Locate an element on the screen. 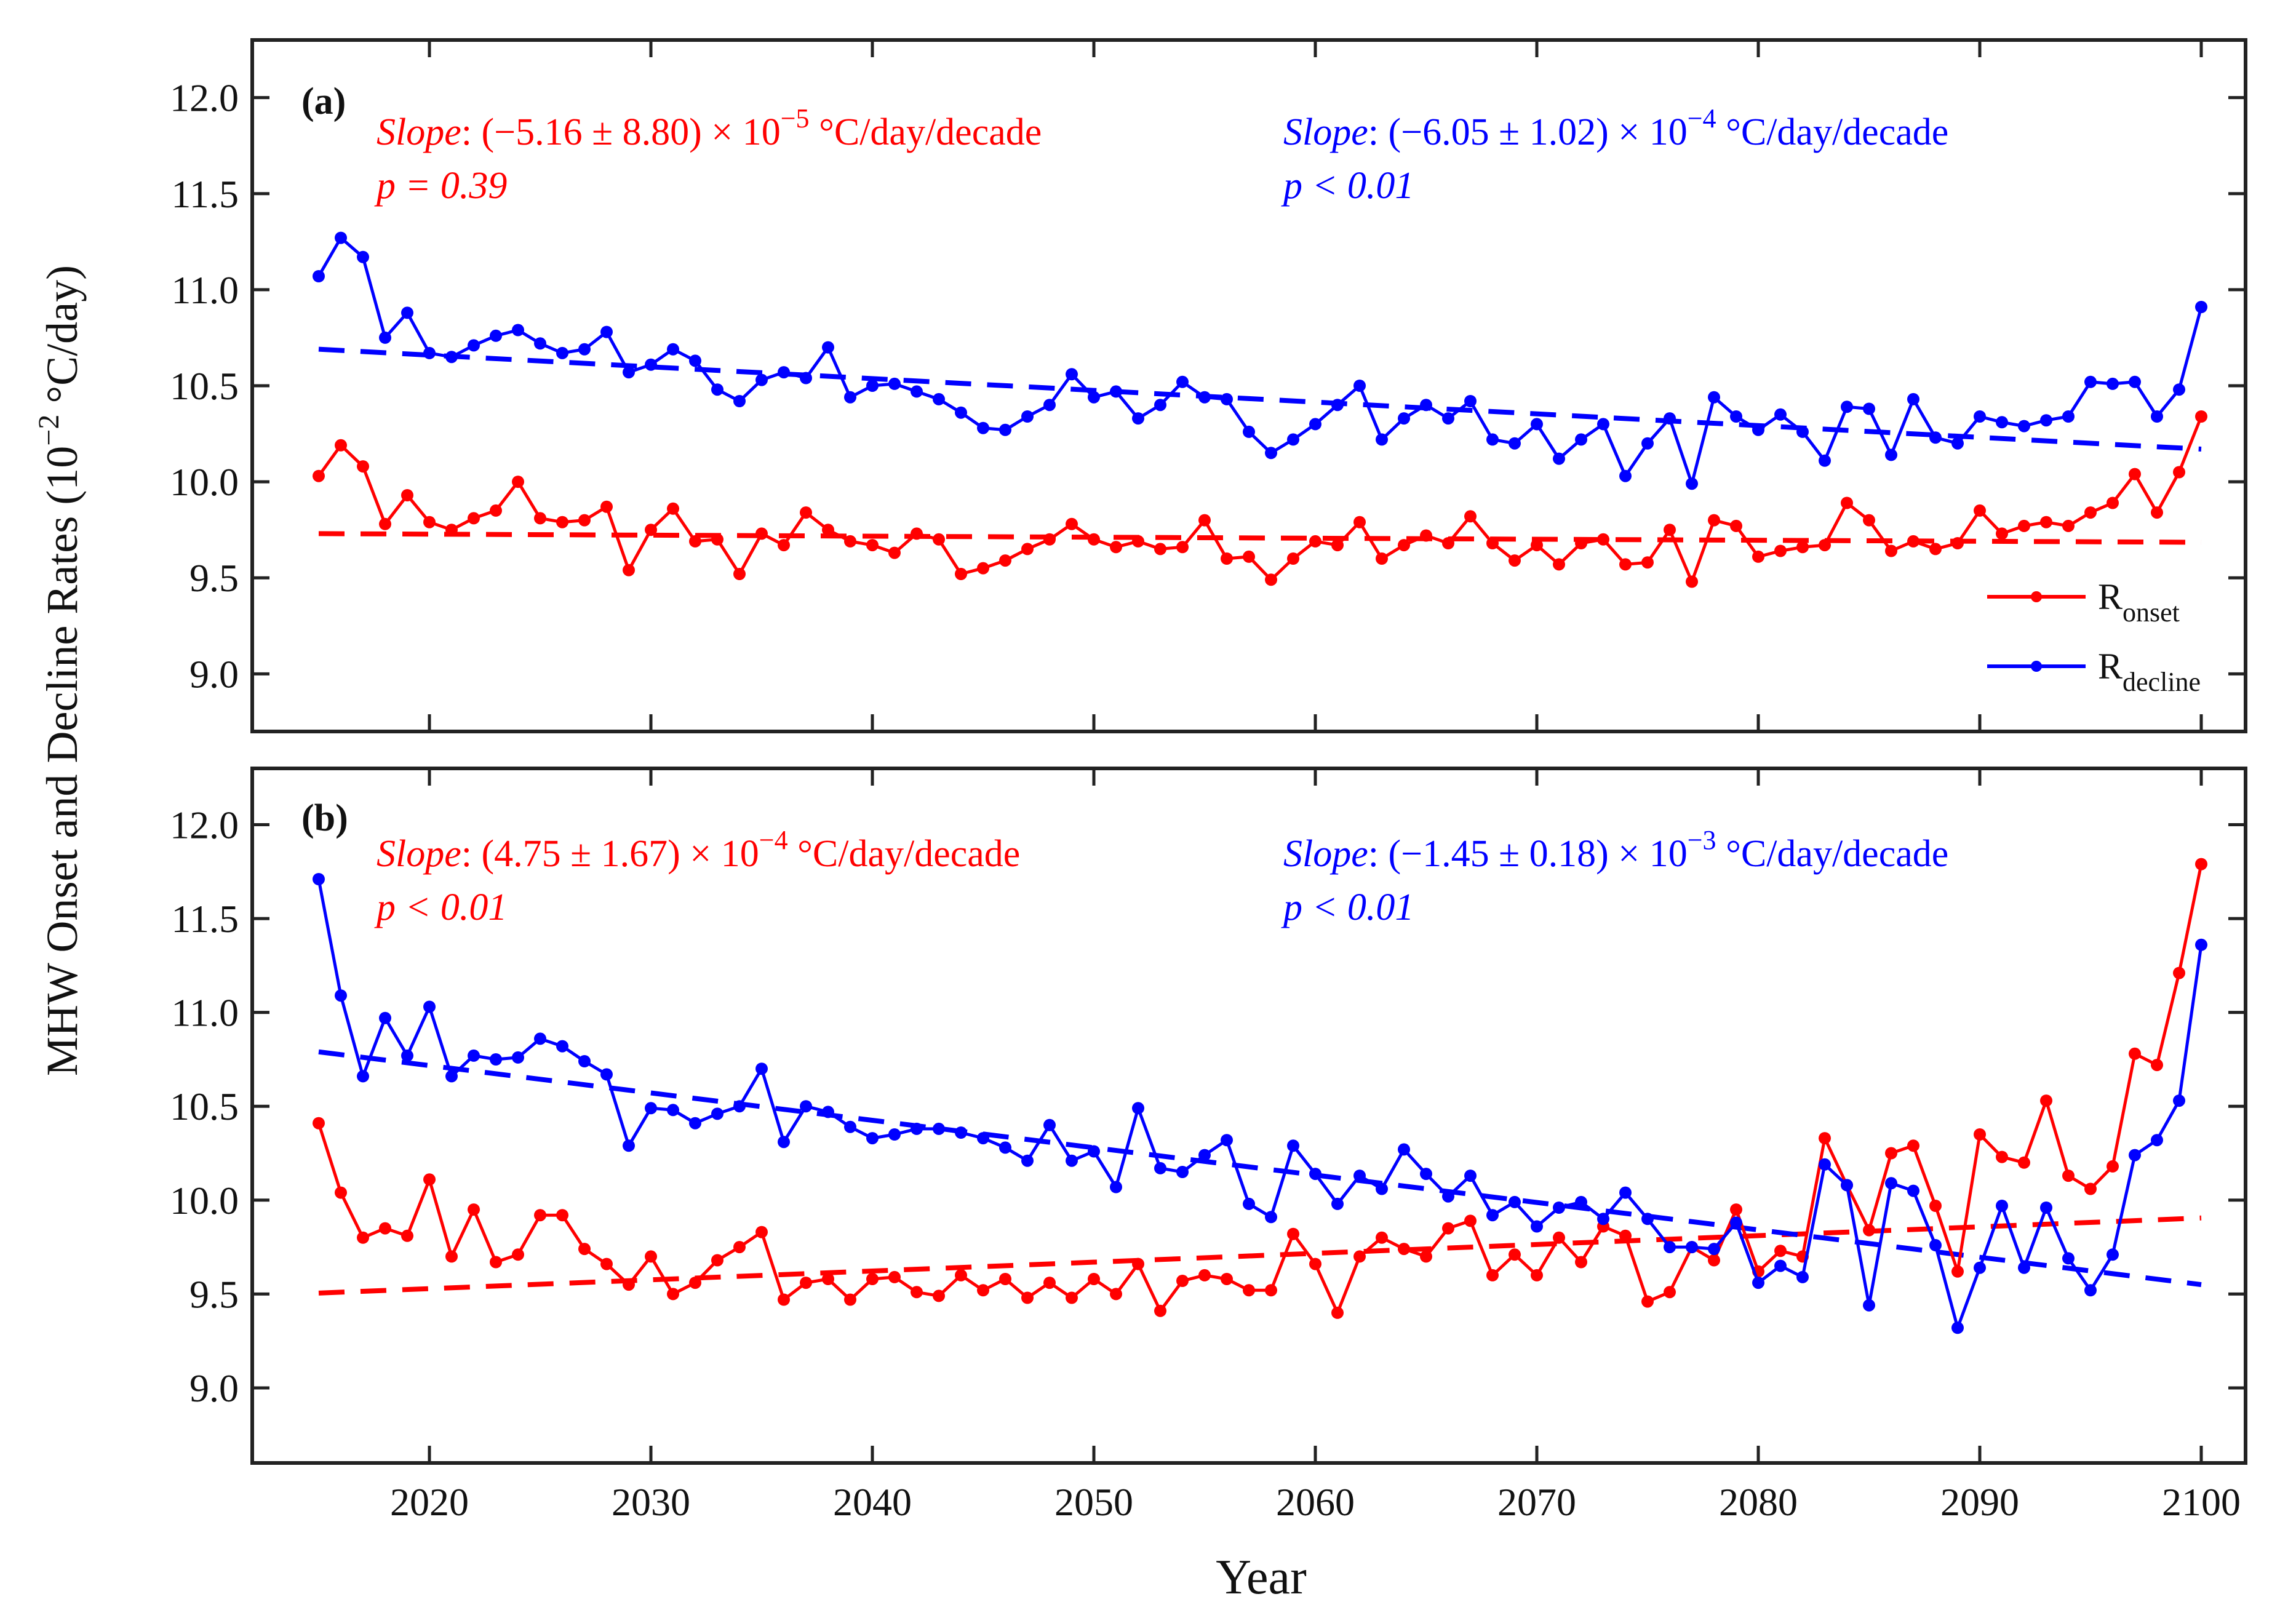  legend-onset-marker is located at coordinates (2036, 596).